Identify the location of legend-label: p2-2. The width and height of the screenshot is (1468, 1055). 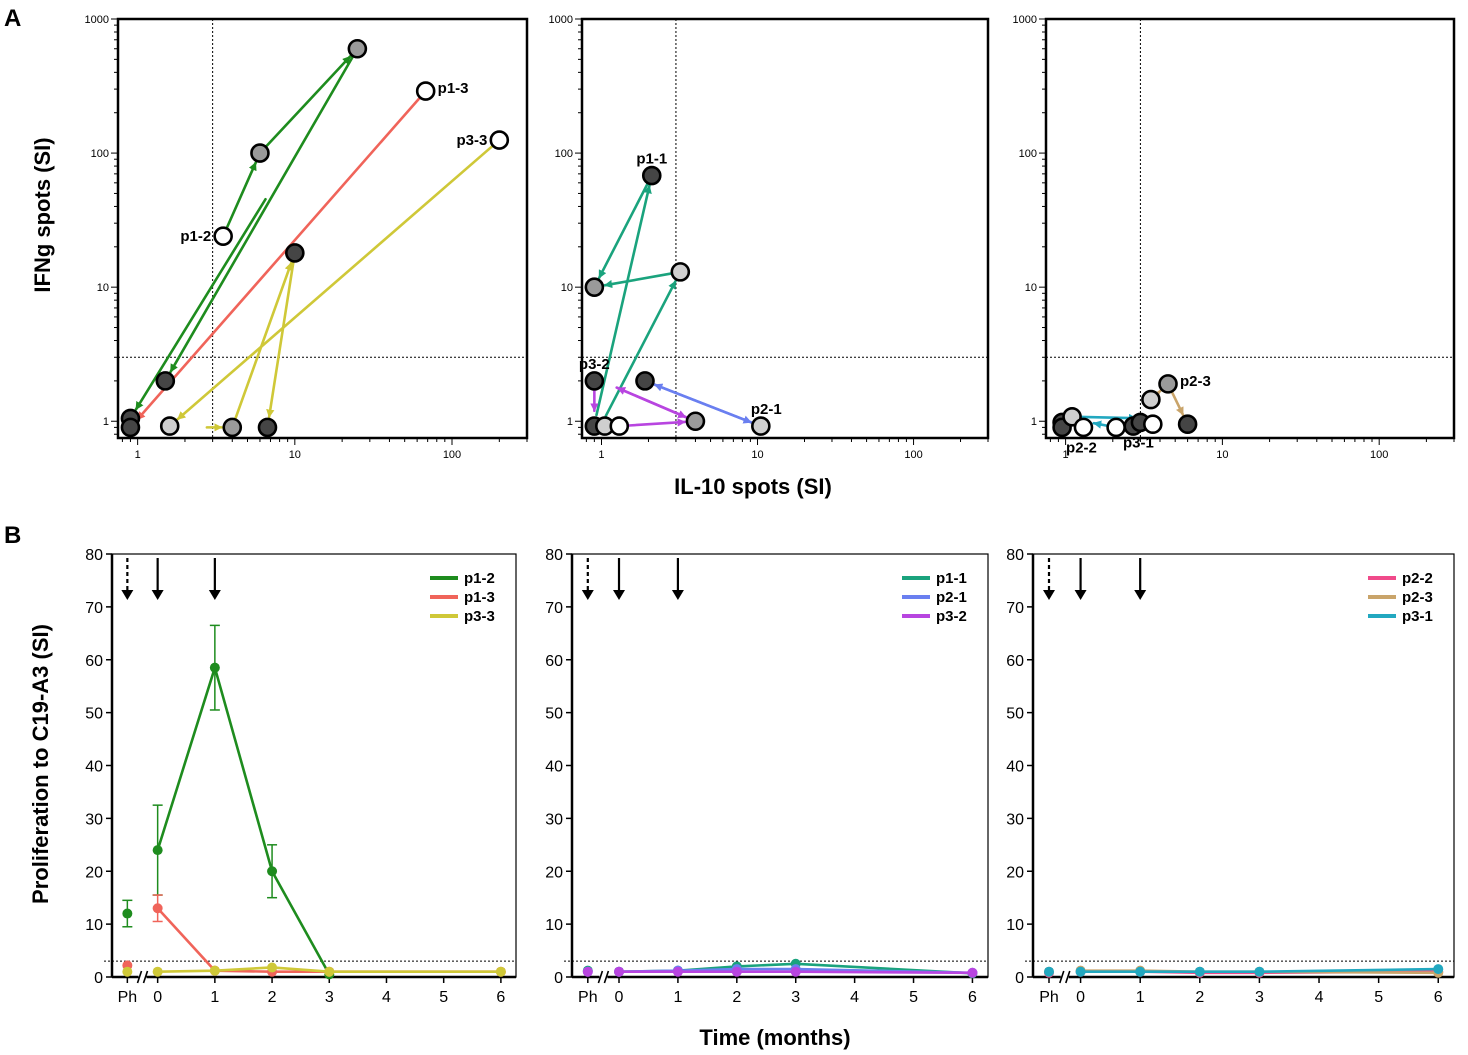
(1417, 578).